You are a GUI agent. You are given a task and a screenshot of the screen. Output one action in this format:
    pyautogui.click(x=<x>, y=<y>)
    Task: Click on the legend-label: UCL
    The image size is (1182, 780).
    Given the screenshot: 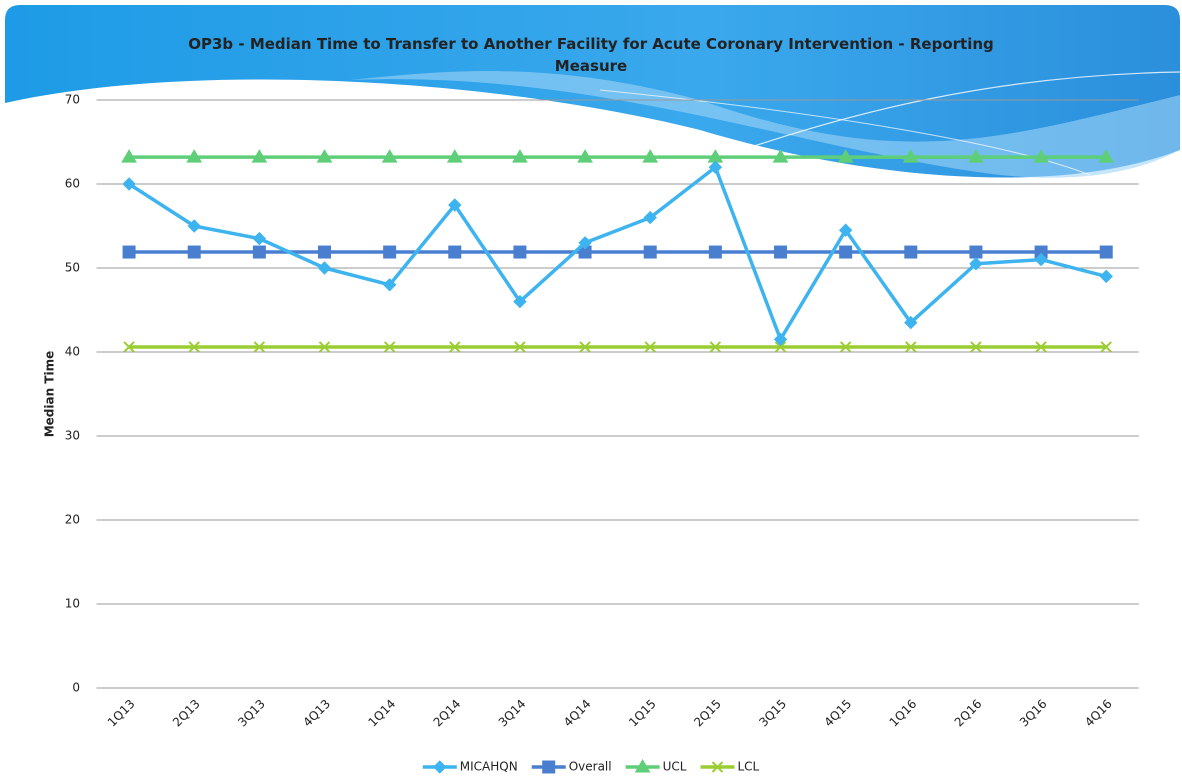 What is the action you would take?
    pyautogui.click(x=675, y=767)
    